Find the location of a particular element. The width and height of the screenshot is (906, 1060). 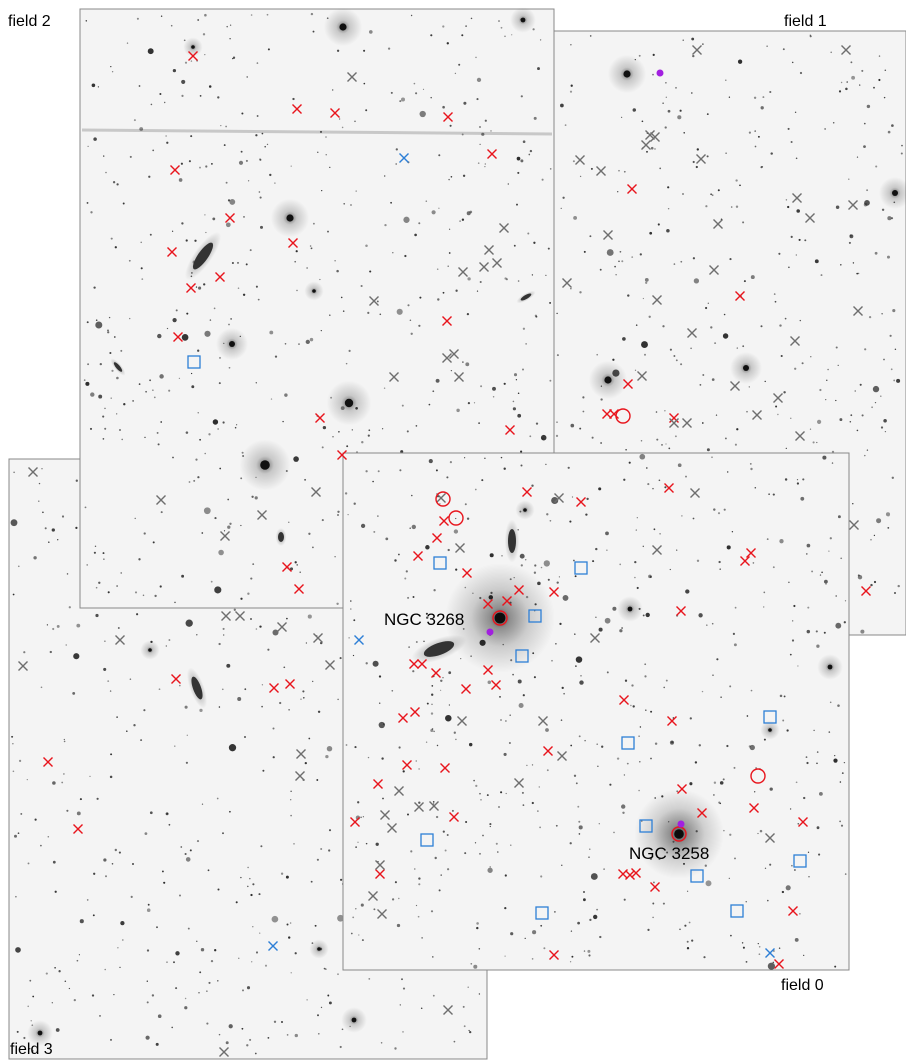

field-1-label: field 1 is located at coordinates (805, 21).